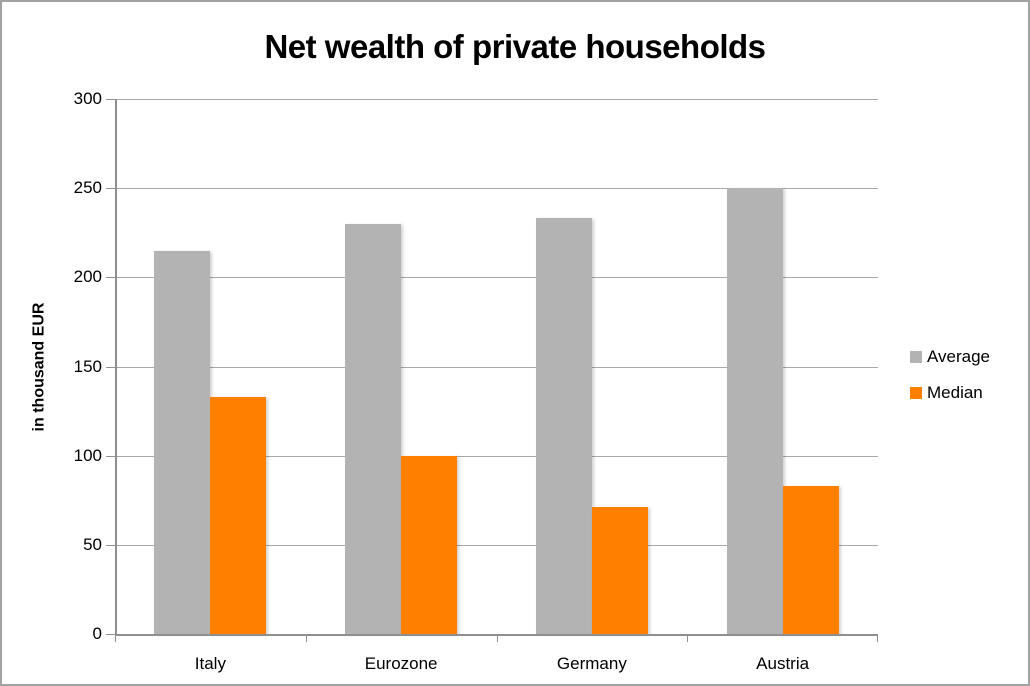  What do you see at coordinates (87, 366) in the screenshot?
I see `y-tick-label-150: 150` at bounding box center [87, 366].